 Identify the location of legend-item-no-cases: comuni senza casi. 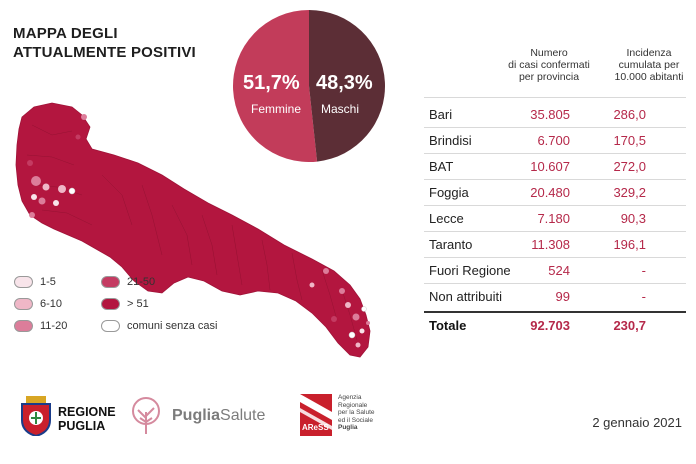
(159, 326).